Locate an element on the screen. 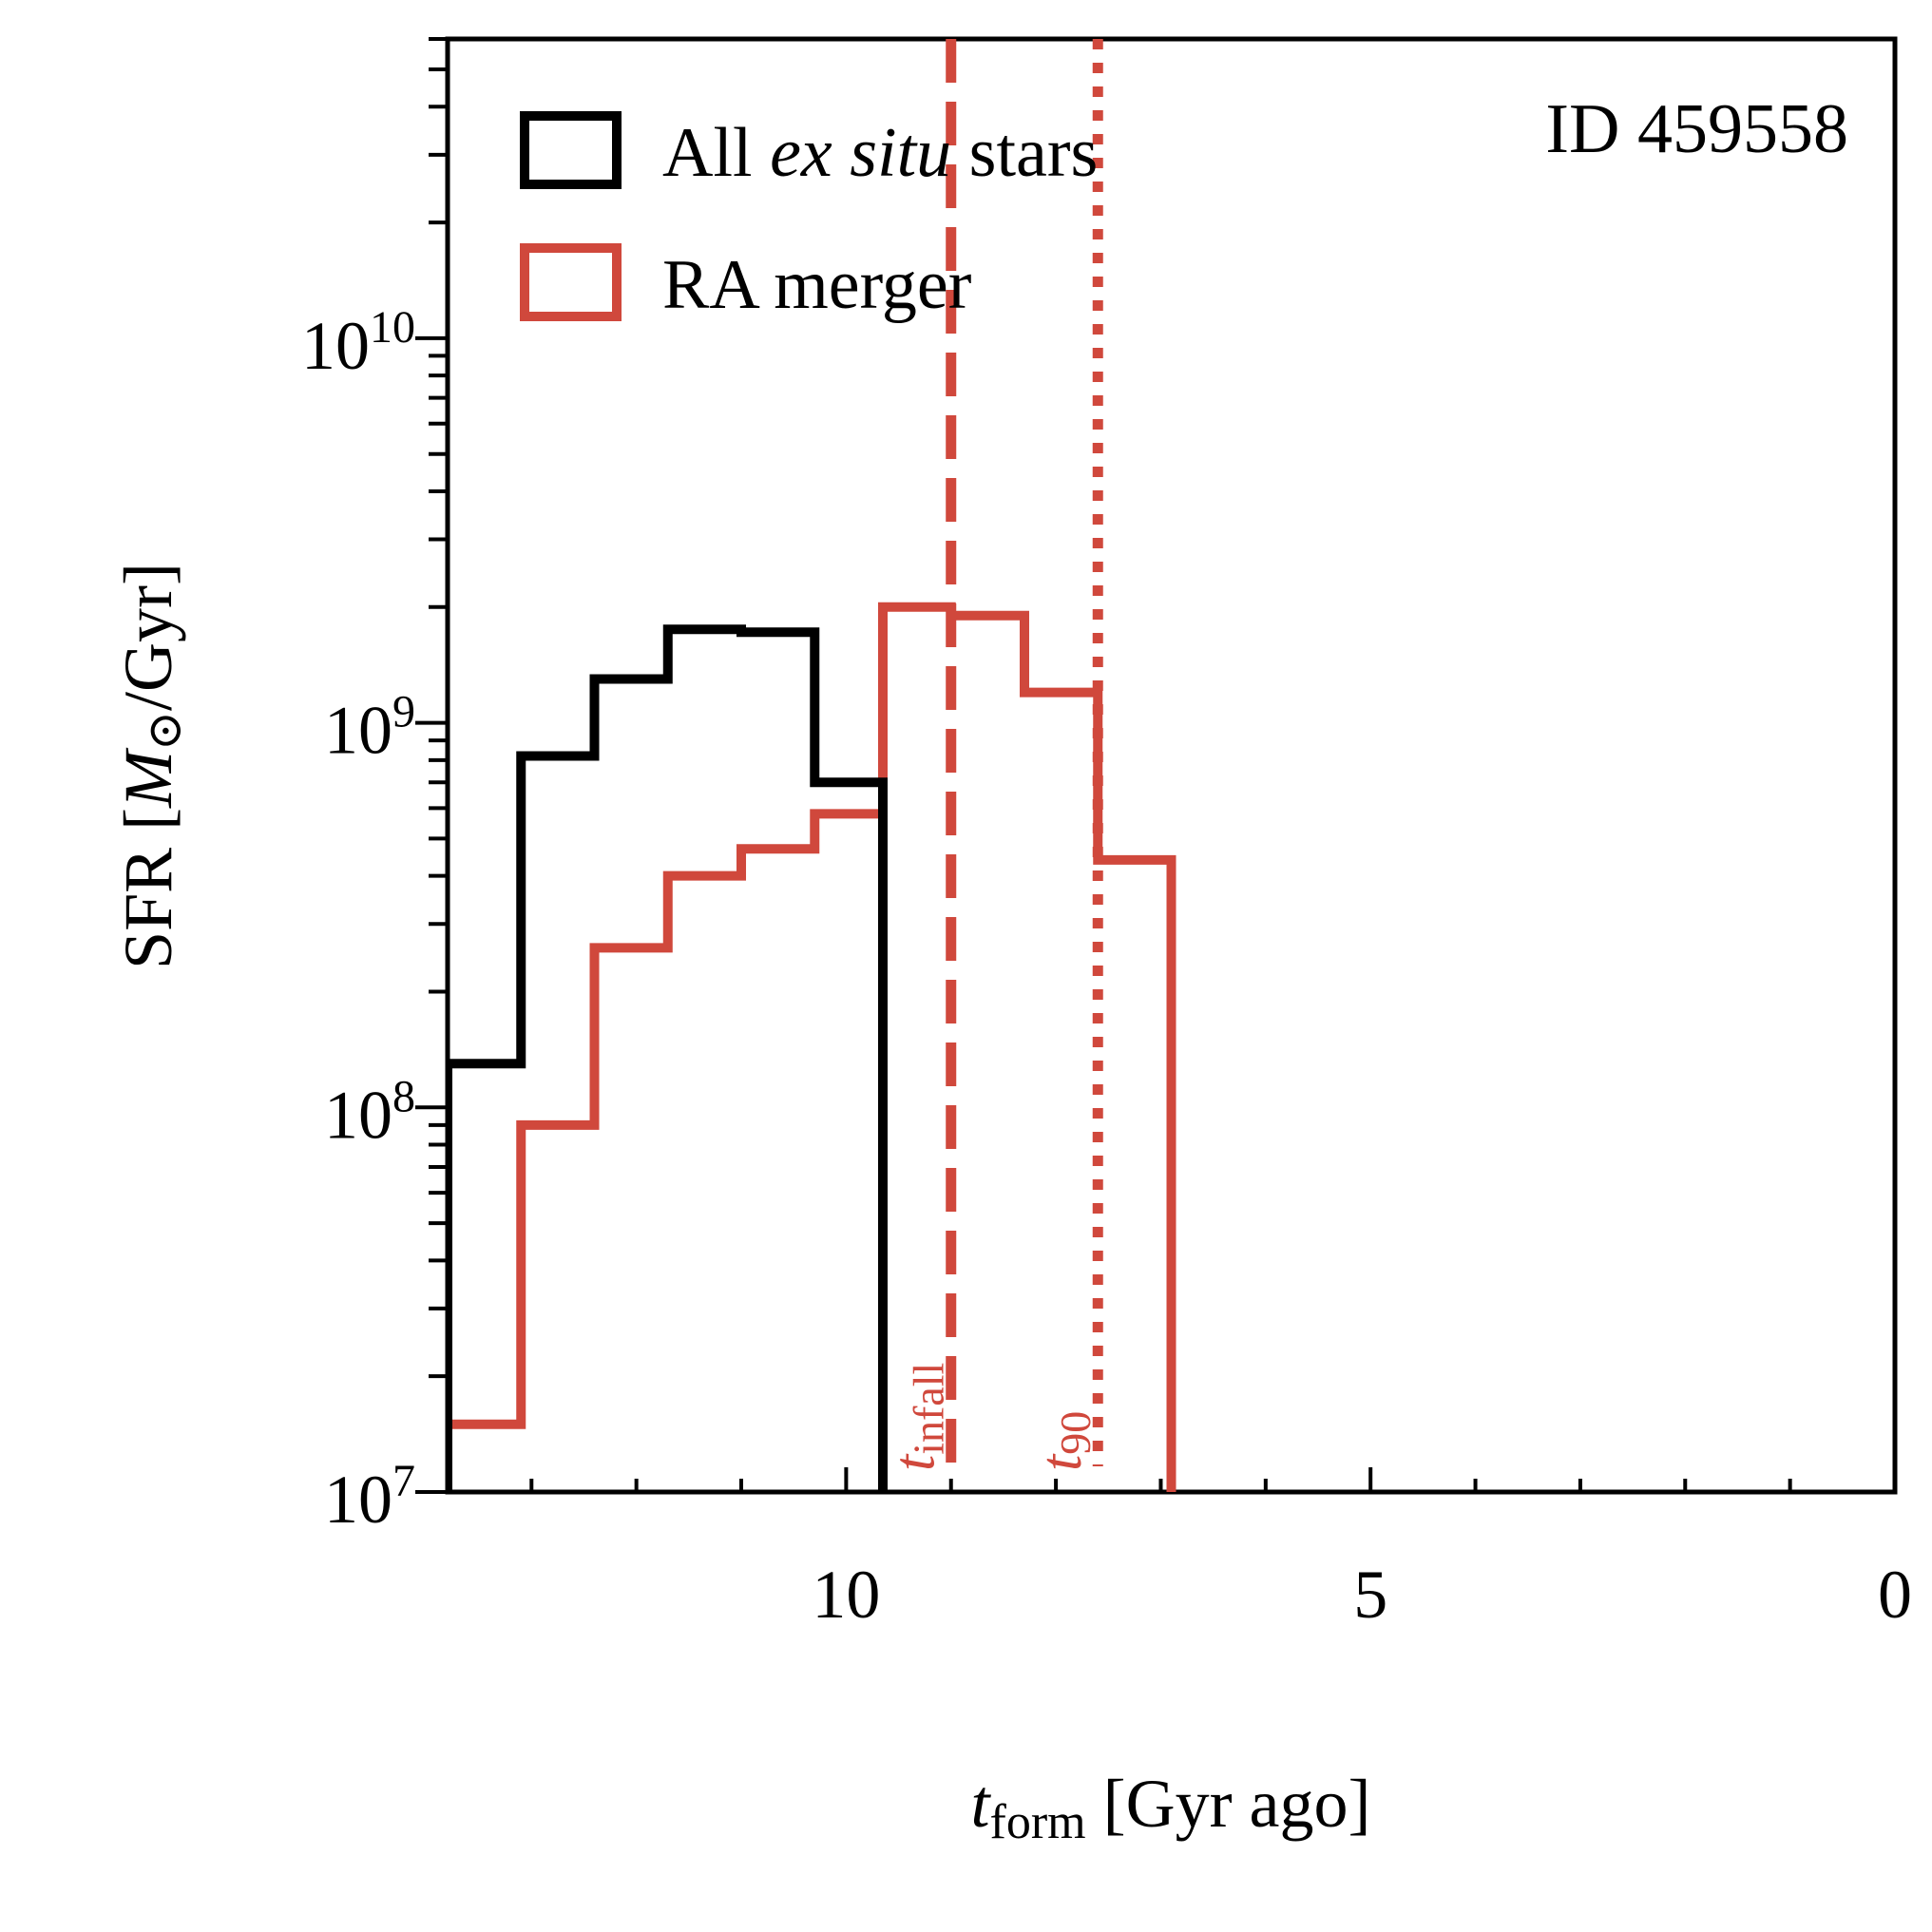 This screenshot has height=1932, width=1932. y-tick-exp: 9 is located at coordinates (403, 712).